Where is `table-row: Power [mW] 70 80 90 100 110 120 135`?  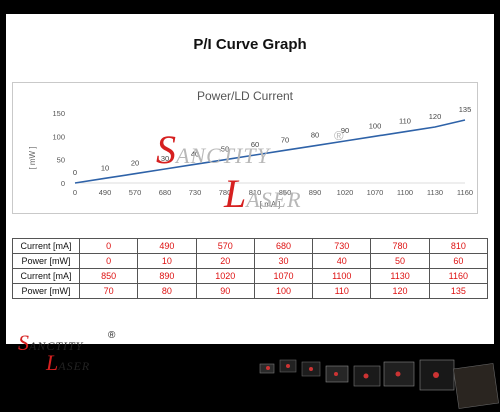
table-row: Power [mW] 70 80 90 100 110 120 135 is located at coordinates (250, 291).